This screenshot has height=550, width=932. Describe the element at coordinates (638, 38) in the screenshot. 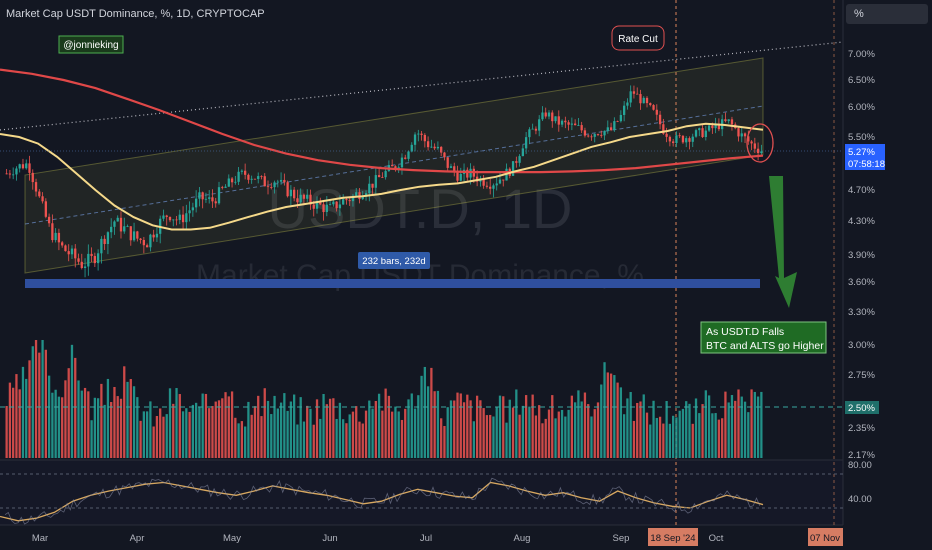

I see `rate-cut-label-box` at that location.